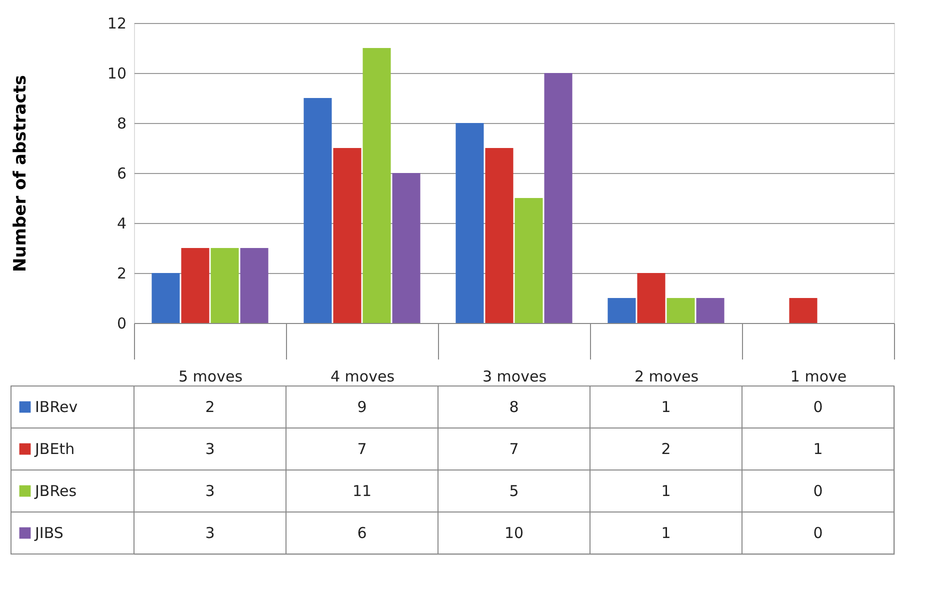 The width and height of the screenshot is (945, 604). Describe the element at coordinates (55, 491) in the screenshot. I see `legend-label: JBRes` at that location.